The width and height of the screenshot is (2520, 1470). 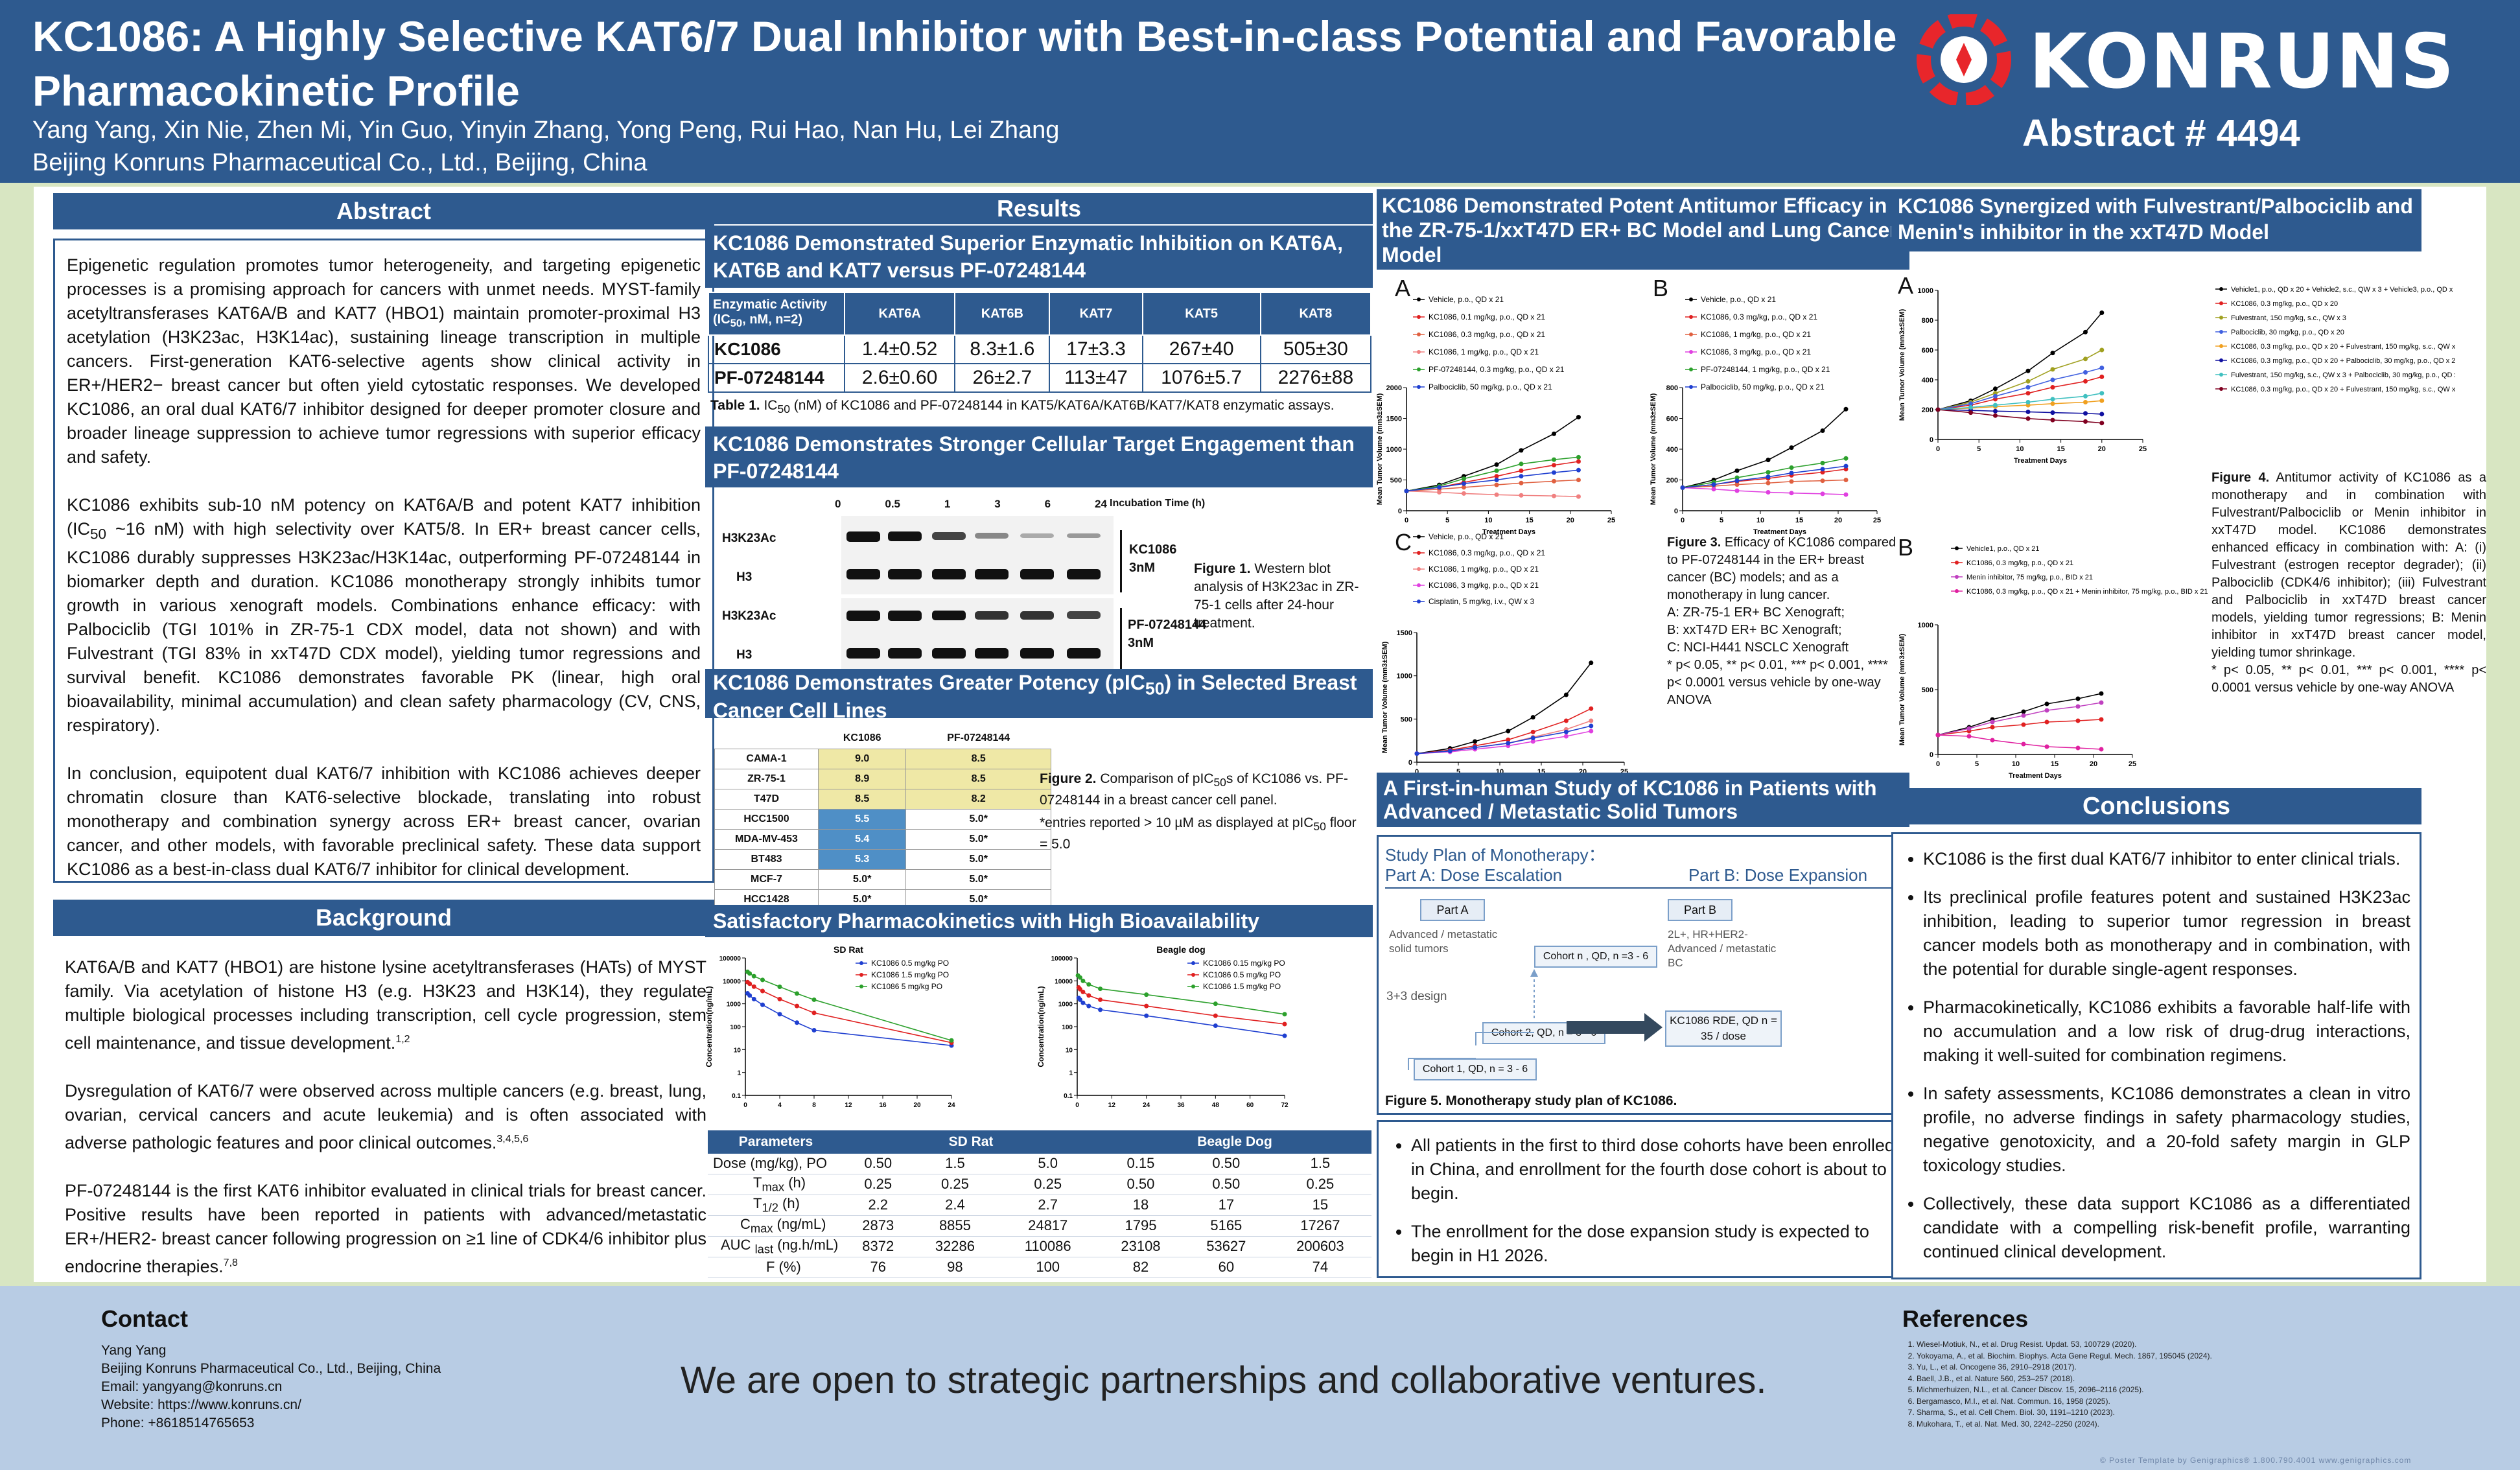 I want to click on blot-lane-label: H3K23Ac, so click(x=749, y=616).